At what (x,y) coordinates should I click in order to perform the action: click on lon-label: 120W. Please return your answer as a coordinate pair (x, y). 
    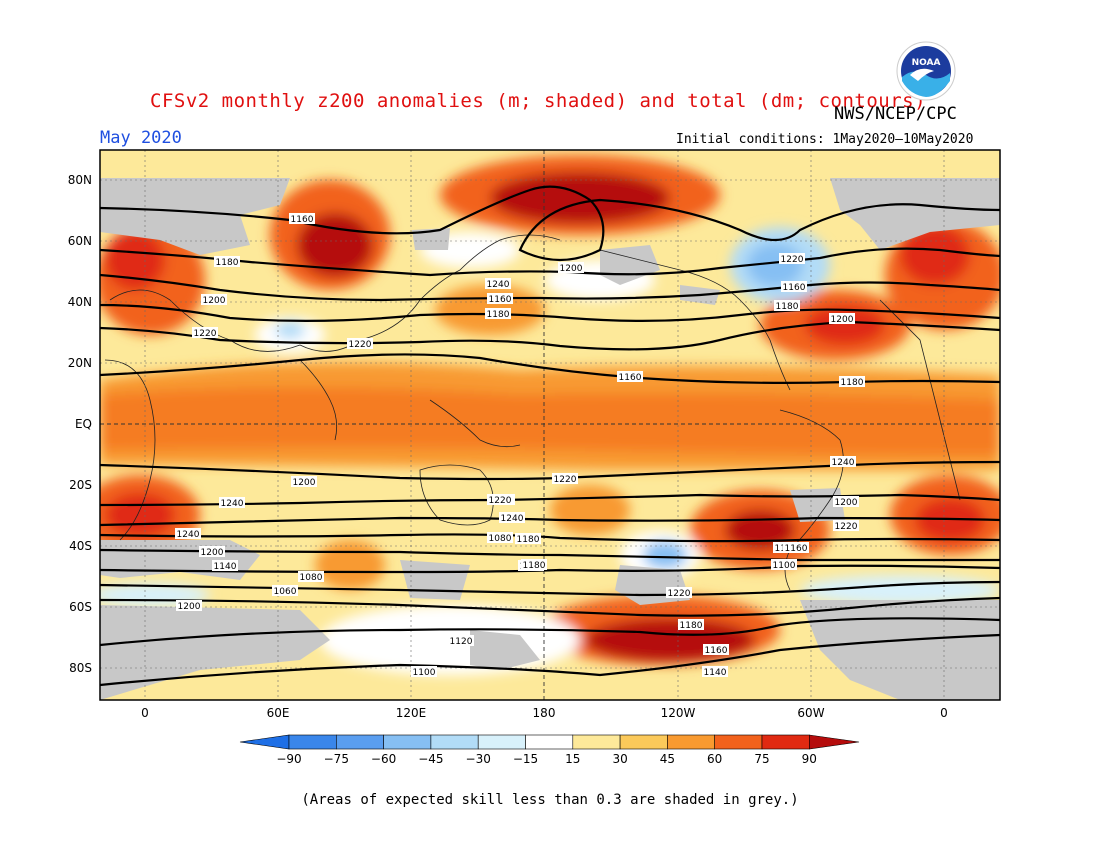
    Looking at the image, I should click on (678, 713).